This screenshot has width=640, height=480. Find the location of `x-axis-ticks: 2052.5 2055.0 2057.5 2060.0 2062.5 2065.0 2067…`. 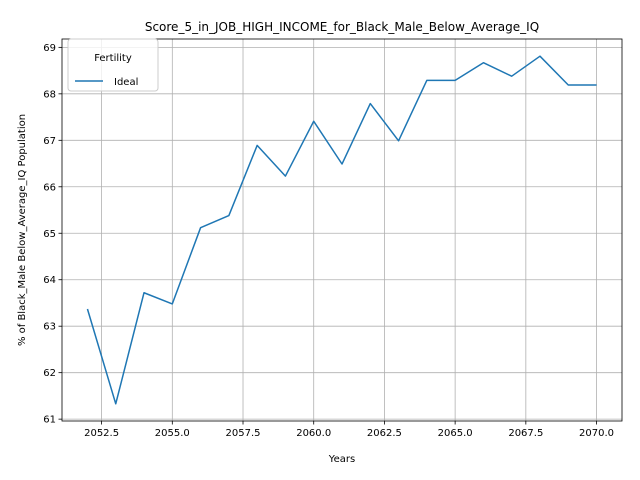

x-axis-ticks: 2052.5 2055.0 2057.5 2060.0 2062.5 2065.0 2067… is located at coordinates (349, 430).